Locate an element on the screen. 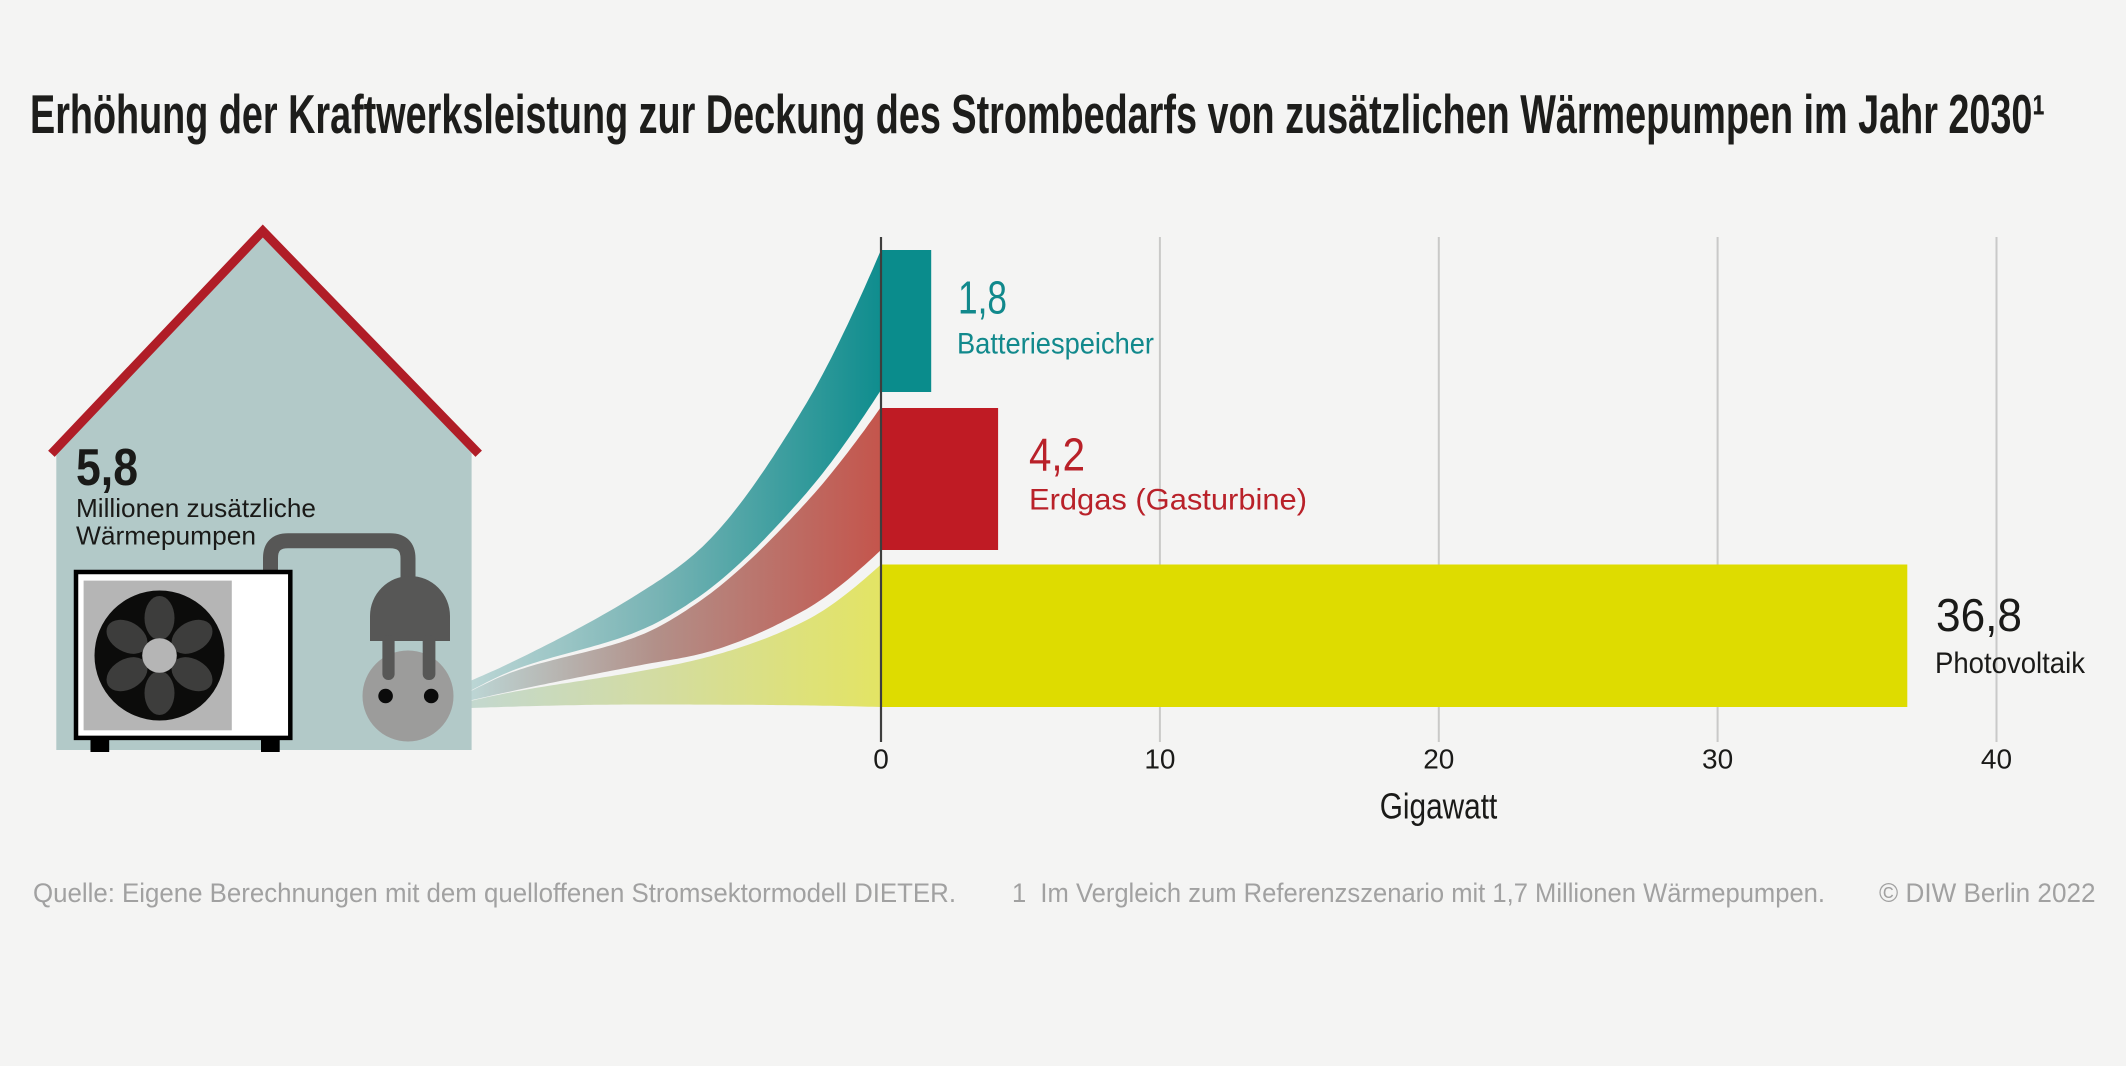 Image resolution: width=2126 pixels, height=1066 pixels. svg-text: Millionen zusätzliche is located at coordinates (196, 508).